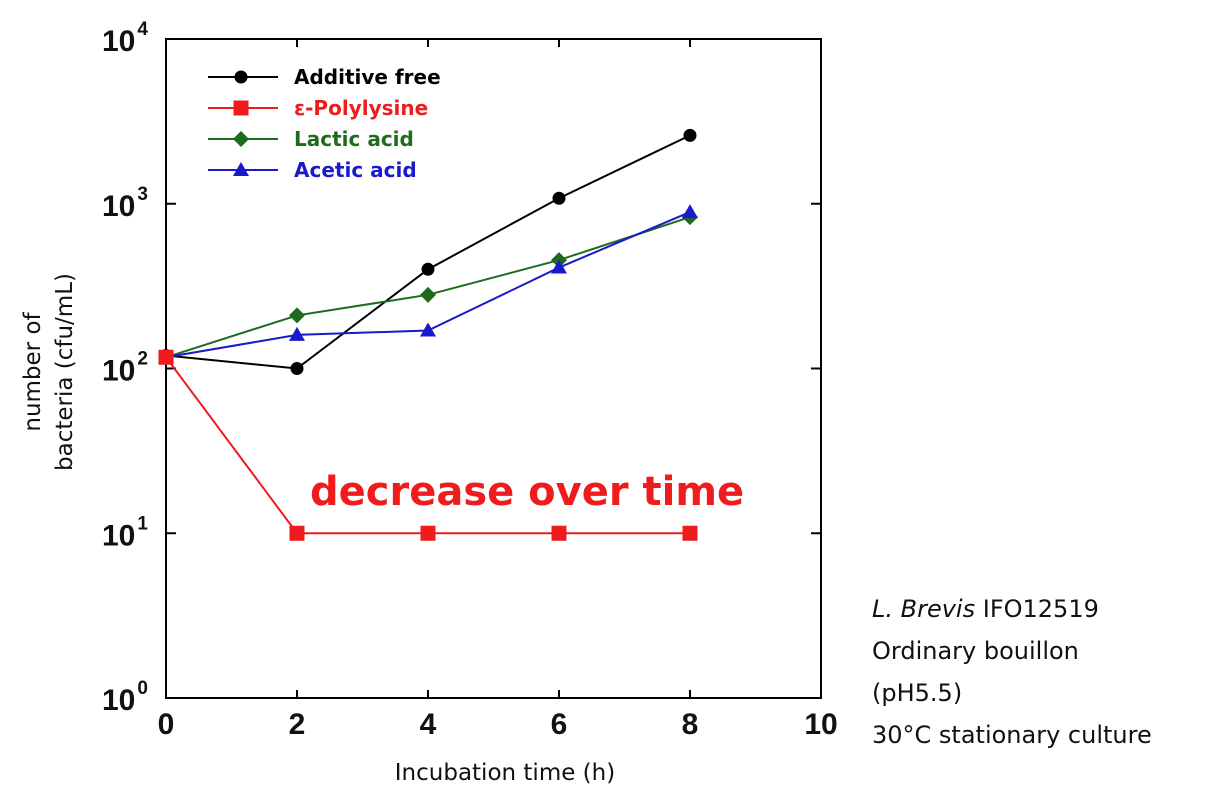  Describe the element at coordinates (559, 724) in the screenshot. I see `x-tick-label: 6` at that location.